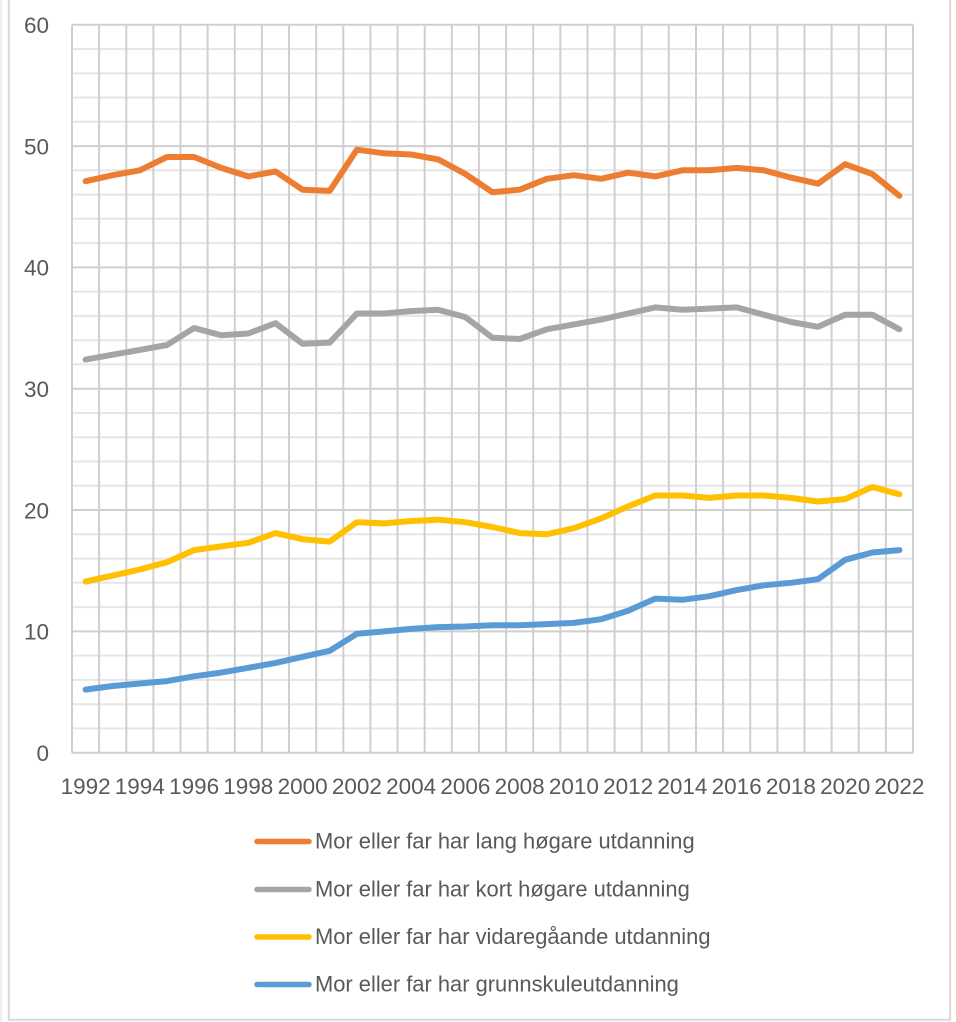  What do you see at coordinates (502, 889) in the screenshot?
I see `svg-text:Mor eller far har kort høgare: Mor eller far har kort høgare utdanning` at bounding box center [502, 889].